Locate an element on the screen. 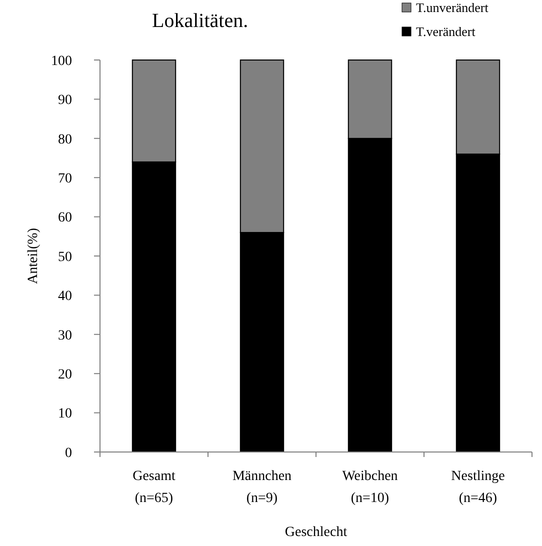  y-tick-label: 30 is located at coordinates (65, 336).